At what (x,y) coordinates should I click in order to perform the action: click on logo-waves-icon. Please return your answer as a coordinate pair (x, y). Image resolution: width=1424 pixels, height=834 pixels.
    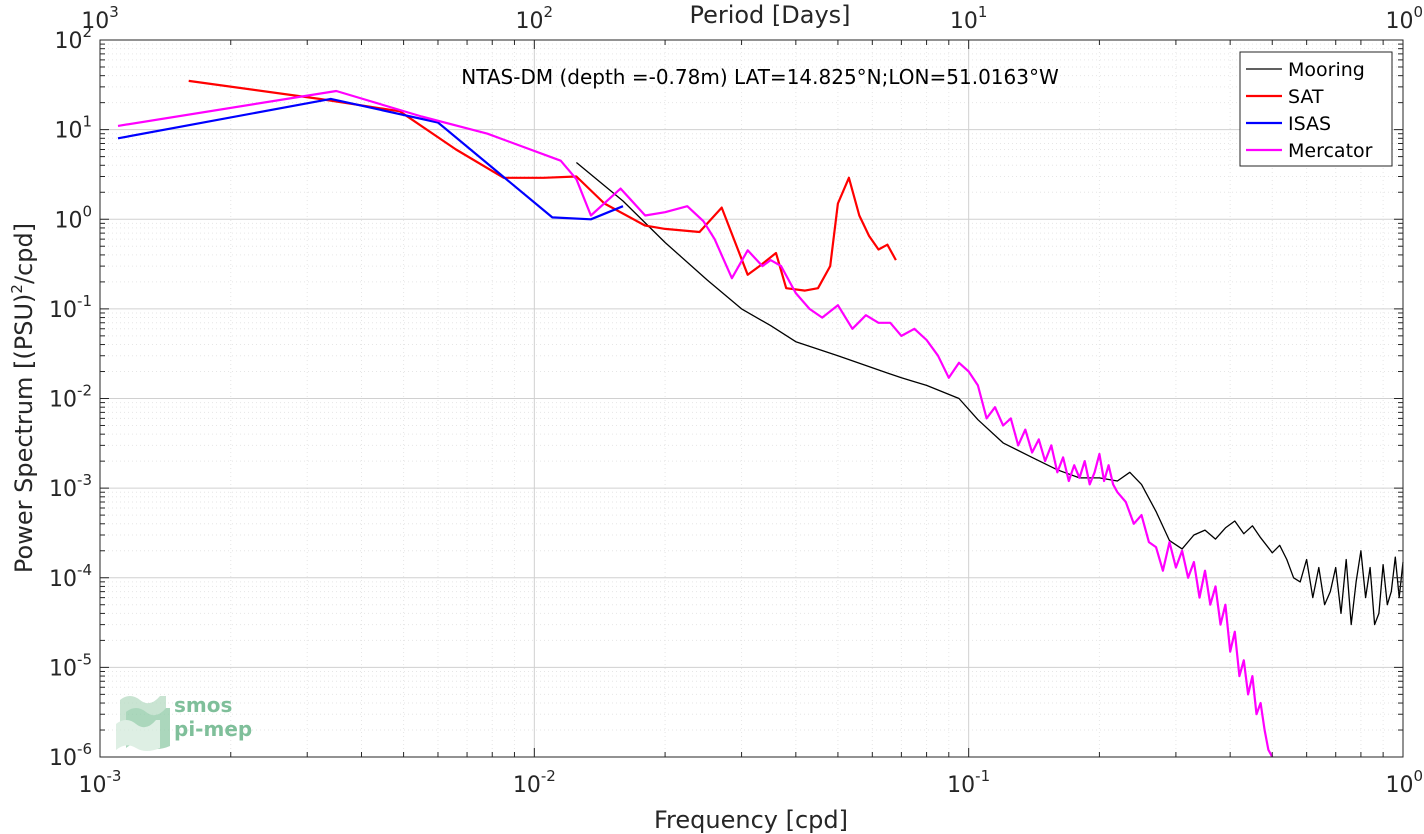
    Looking at the image, I should click on (143, 723).